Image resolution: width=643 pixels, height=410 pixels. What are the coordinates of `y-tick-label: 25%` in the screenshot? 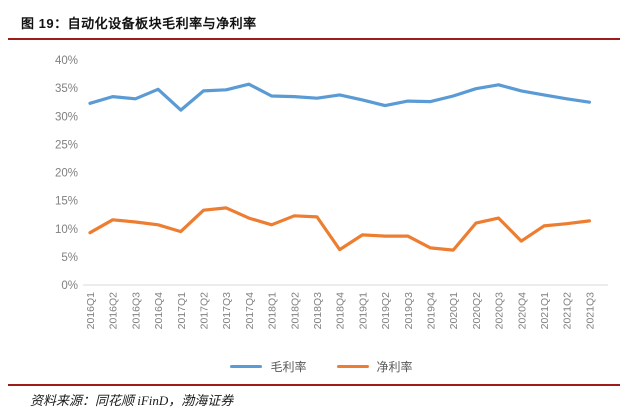 It's located at (66, 145).